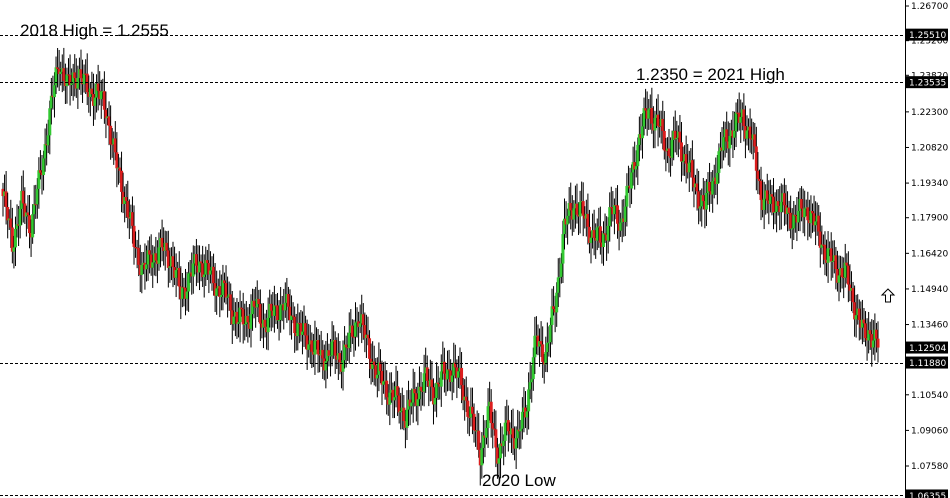  What do you see at coordinates (927, 347) in the screenshot?
I see `price-badge: 1.12504` at bounding box center [927, 347].